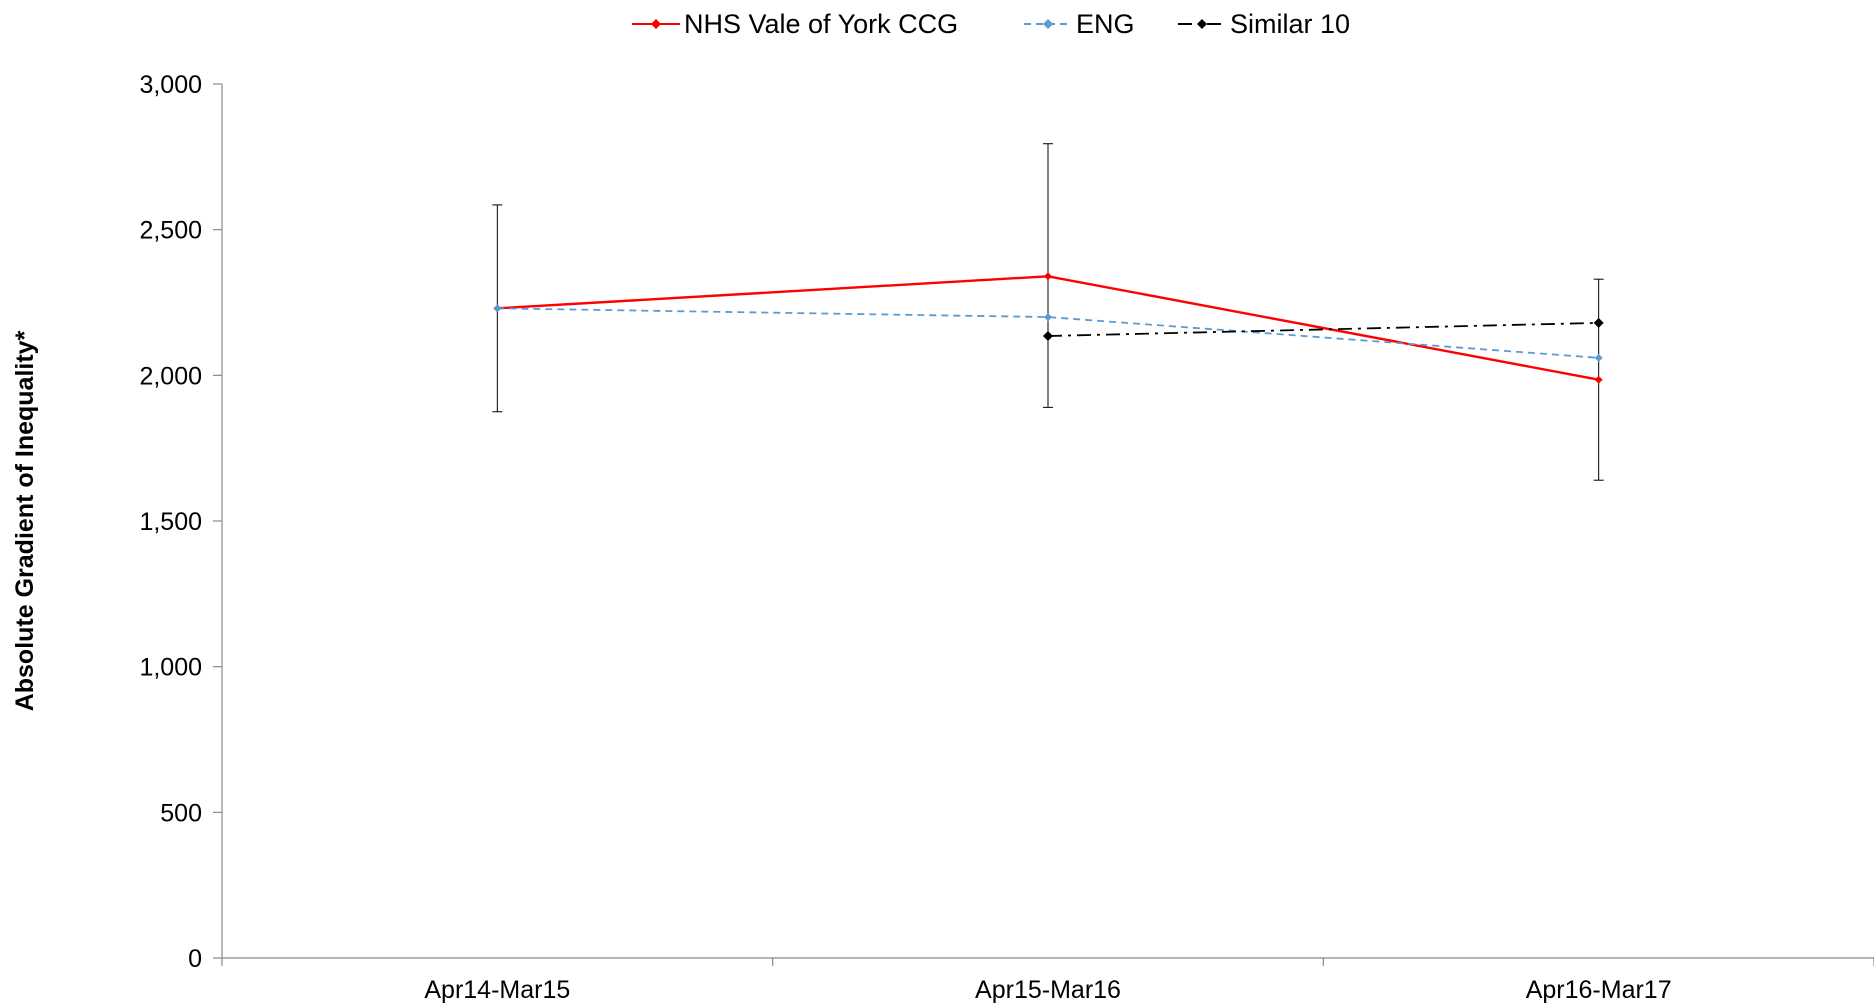 The height and width of the screenshot is (1003, 1874). Describe the element at coordinates (170, 231) in the screenshot. I see `y-tick-label: 2,500` at that location.